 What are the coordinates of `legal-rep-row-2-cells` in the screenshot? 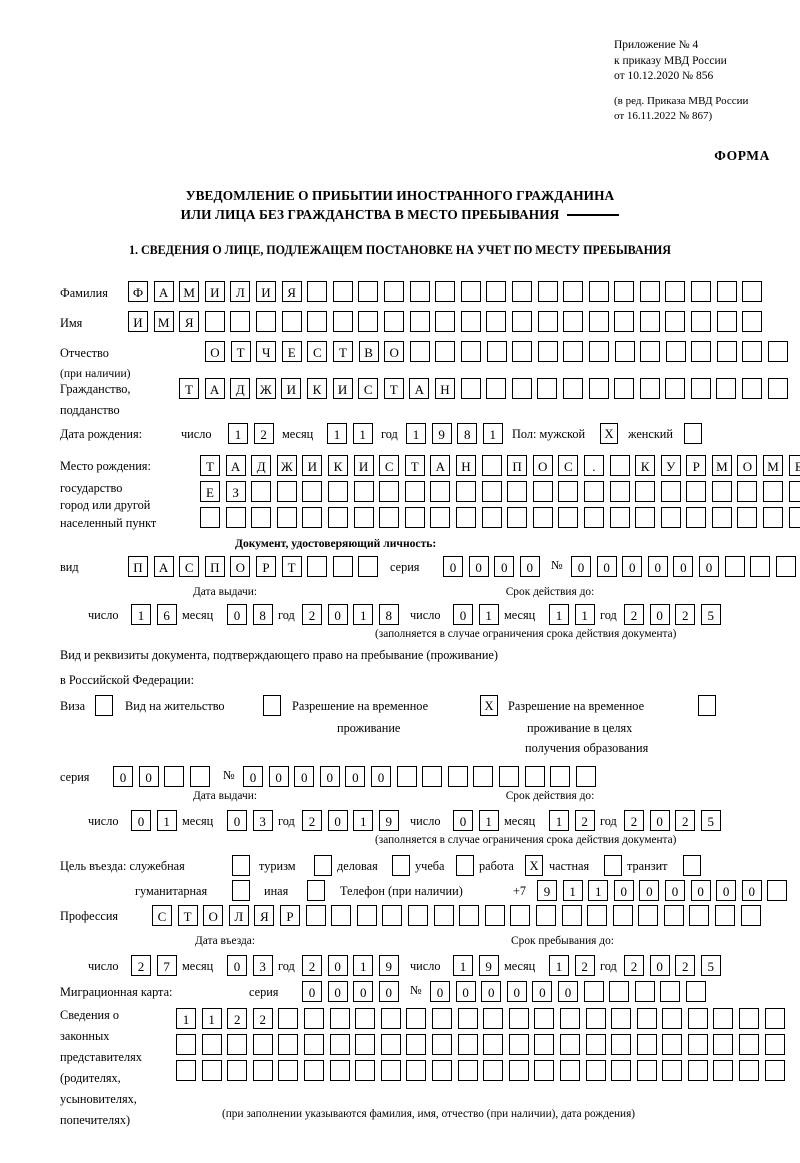 It's located at (480, 1044).